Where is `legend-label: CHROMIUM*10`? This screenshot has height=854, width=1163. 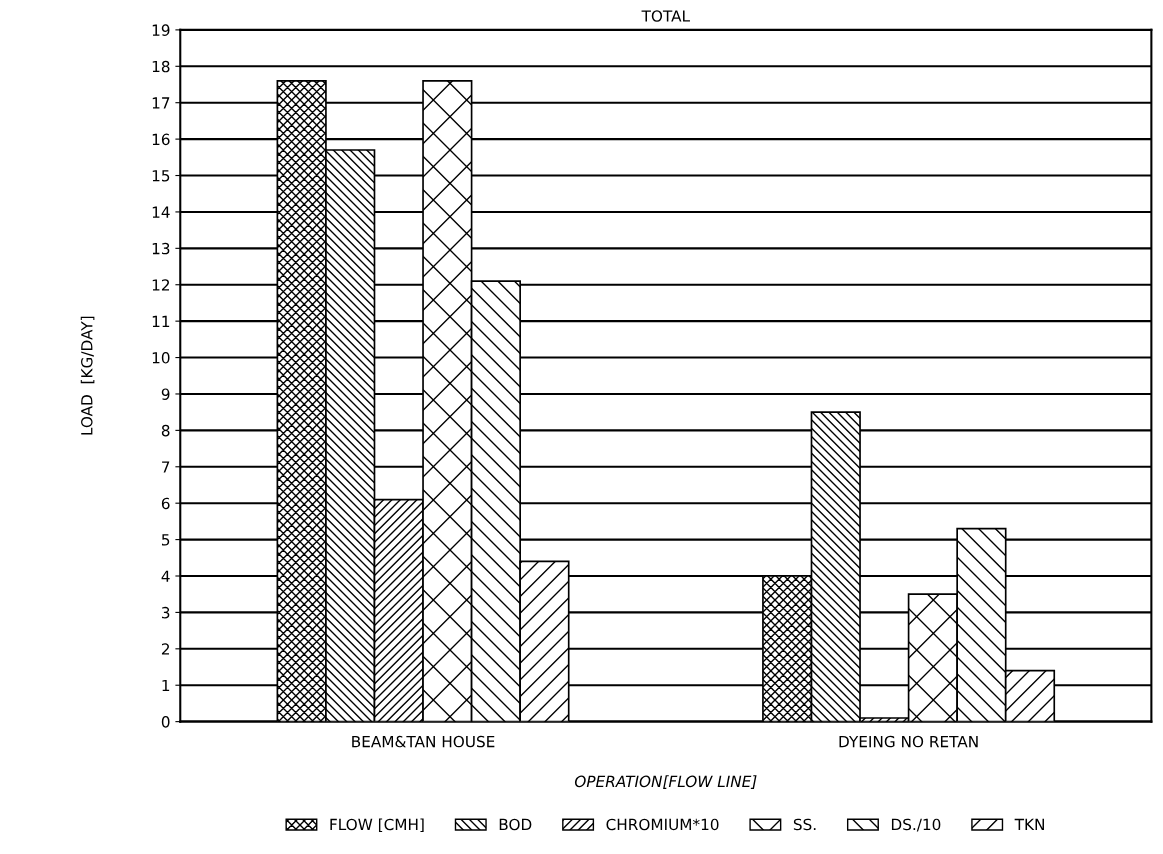
legend-label: CHROMIUM*10 is located at coordinates (662, 824).